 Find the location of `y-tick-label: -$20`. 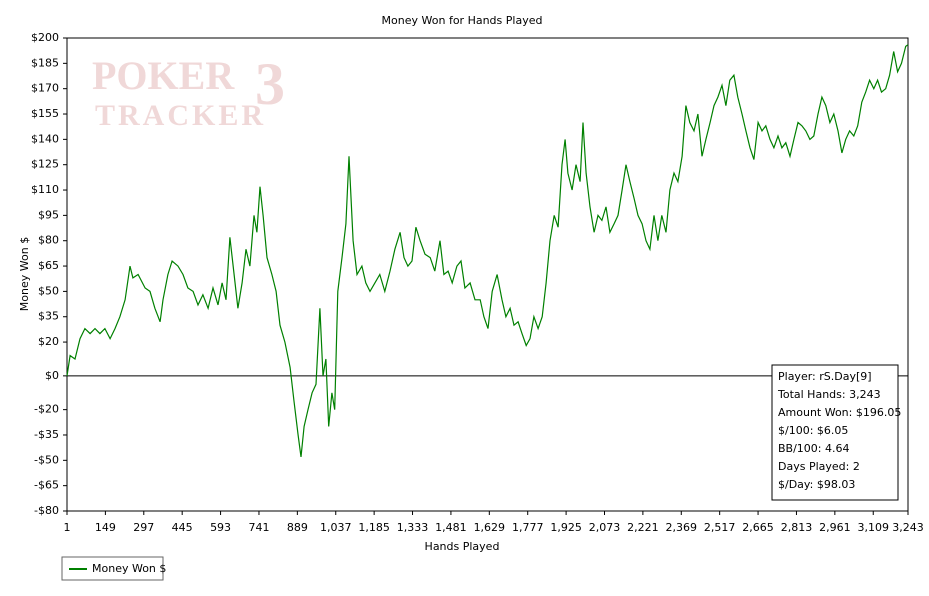

y-tick-label: -$20 is located at coordinates (46, 409).